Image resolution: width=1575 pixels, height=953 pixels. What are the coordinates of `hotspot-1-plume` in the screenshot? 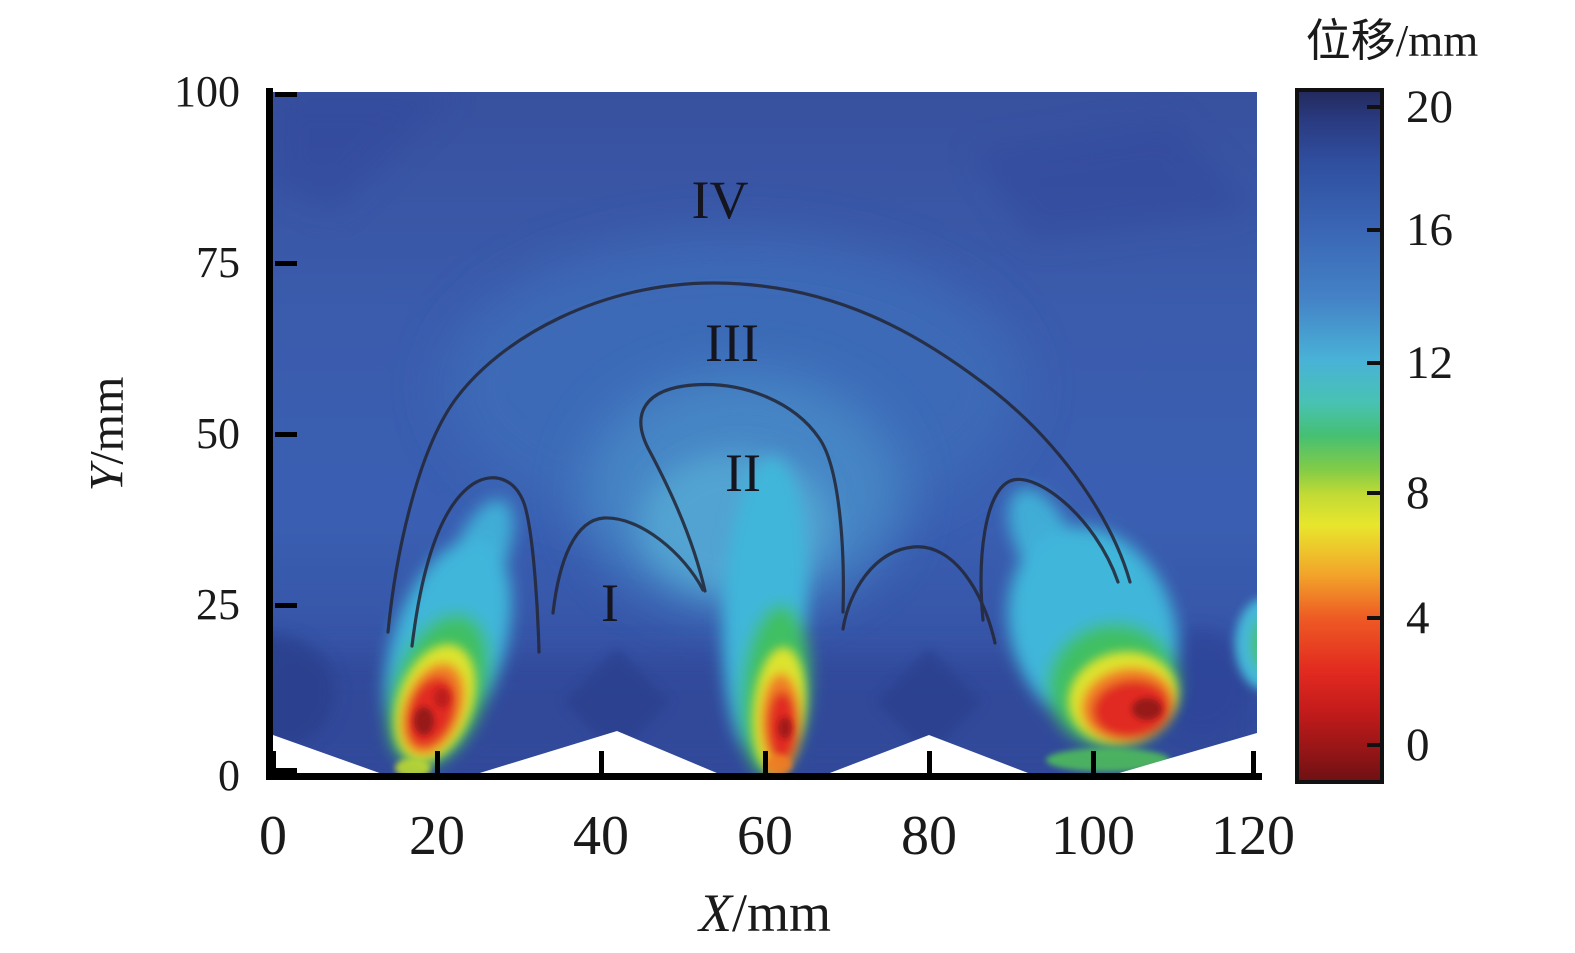 It's located at (449, 637).